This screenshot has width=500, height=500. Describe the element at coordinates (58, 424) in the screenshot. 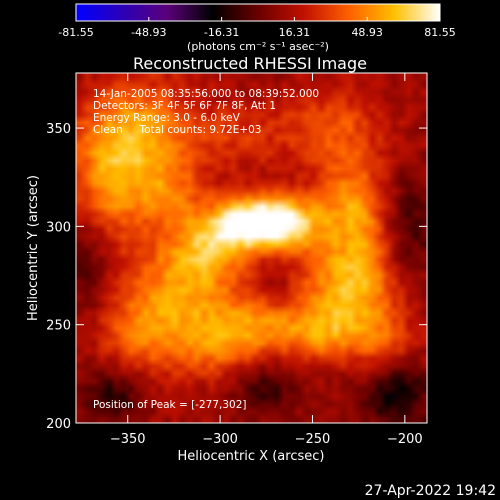

I see `y-tick-label: 200` at that location.